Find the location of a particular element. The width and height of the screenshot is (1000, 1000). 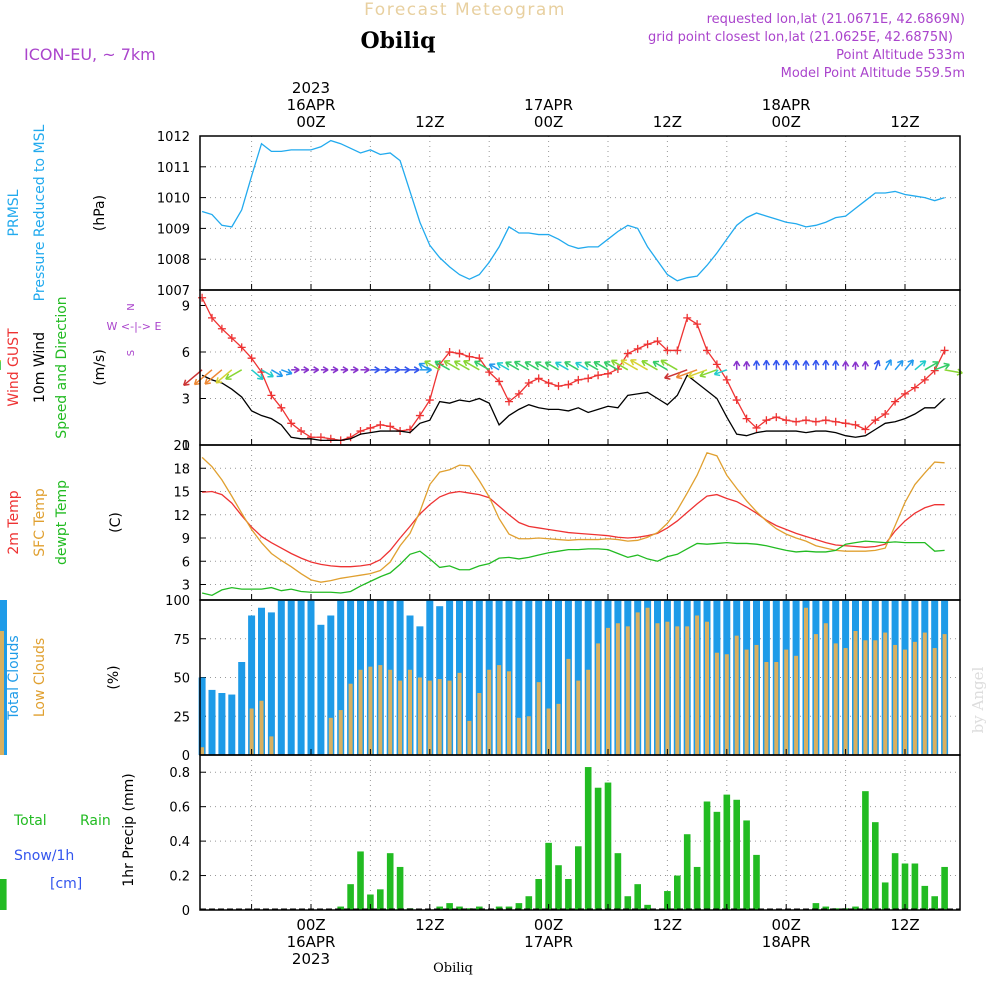

requested-lonlat: requested lon,lat (21.0671E, 42.6869N) is located at coordinates (836, 19).